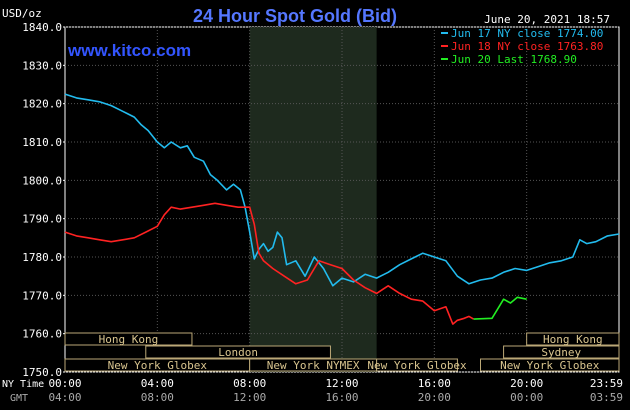  Describe the element at coordinates (42, 257) in the screenshot. I see `y-tick-label: 1780.0` at that location.